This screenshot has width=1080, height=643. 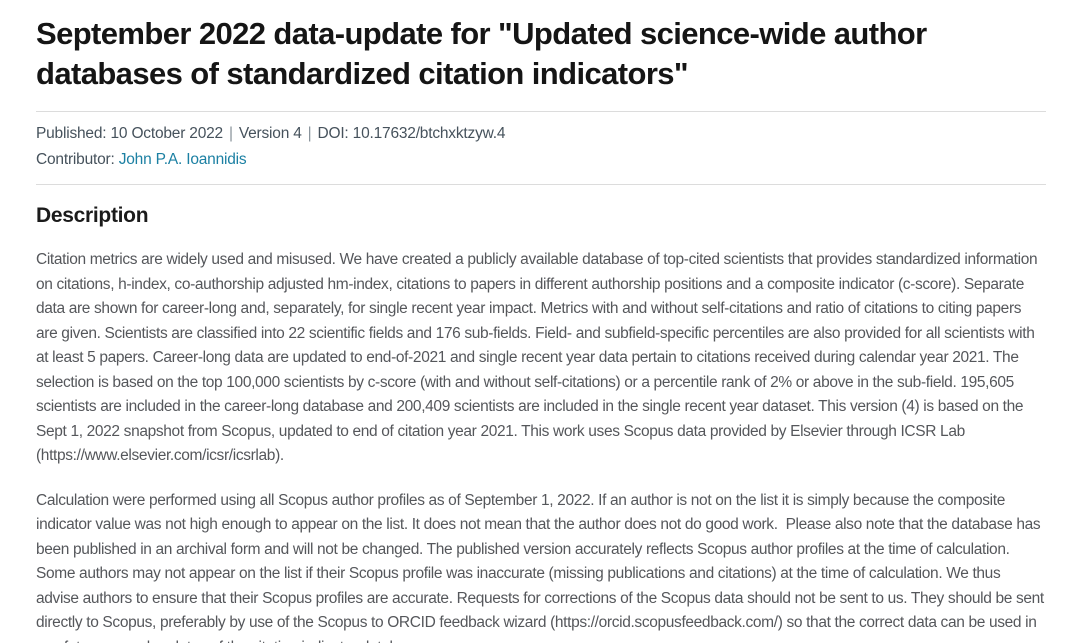 I want to click on doi-label: DOI:, so click(x=333, y=133).